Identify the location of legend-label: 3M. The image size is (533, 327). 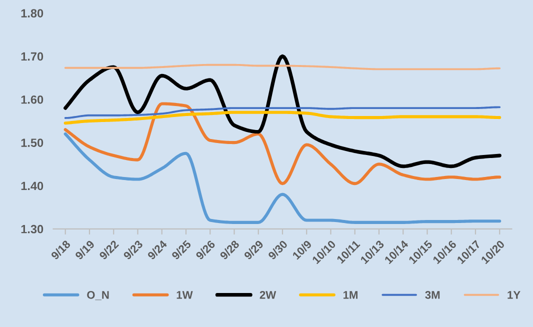
(432, 294).